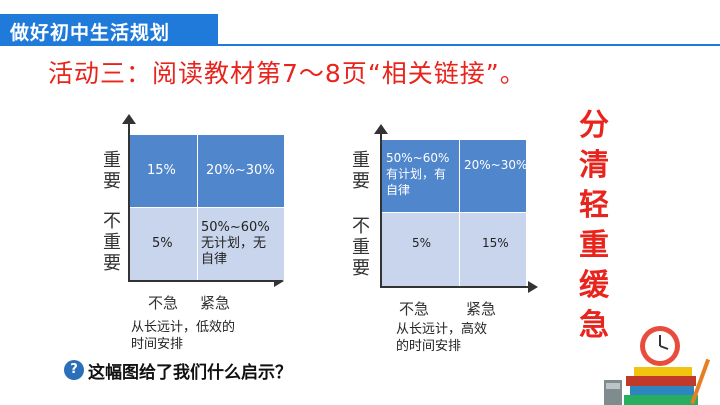 The image size is (720, 405). I want to click on question-text: 这幅图给了我们什么启示？, so click(190, 373).